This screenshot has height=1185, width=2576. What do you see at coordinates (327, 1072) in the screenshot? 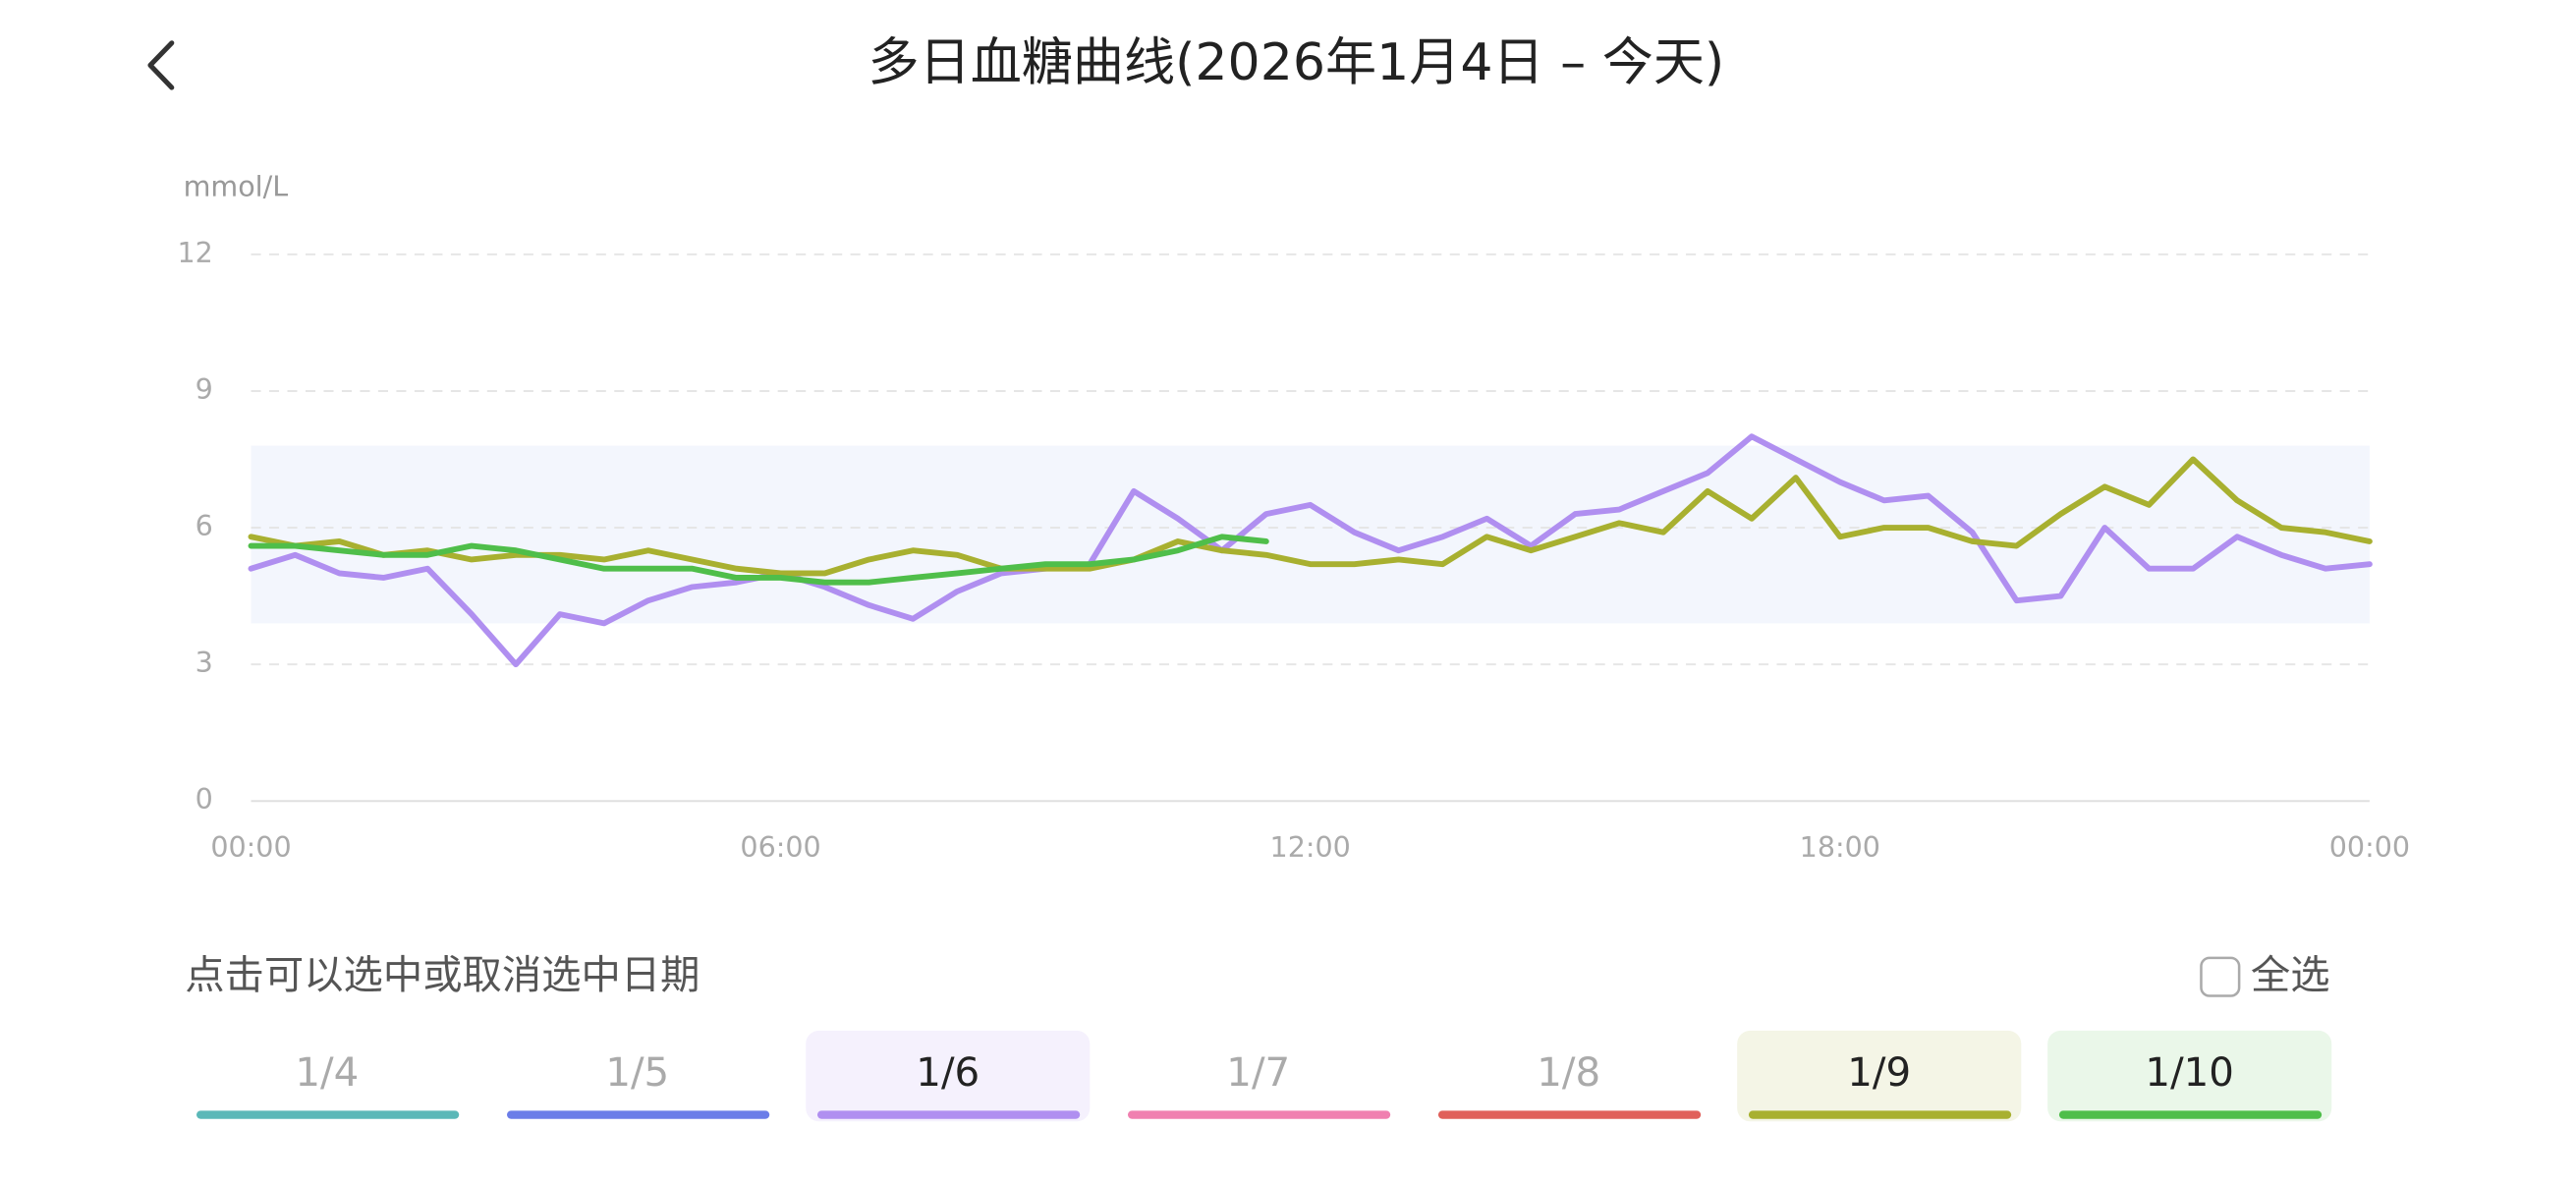
I see `date-button-label: 1/4` at bounding box center [327, 1072].